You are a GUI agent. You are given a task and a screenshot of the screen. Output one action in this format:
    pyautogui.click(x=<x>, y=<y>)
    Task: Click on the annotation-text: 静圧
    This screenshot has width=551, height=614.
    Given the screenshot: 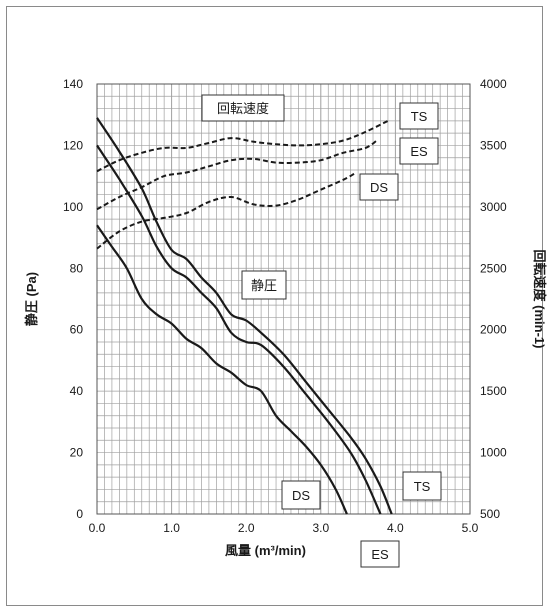 What is the action you would take?
    pyautogui.click(x=264, y=285)
    